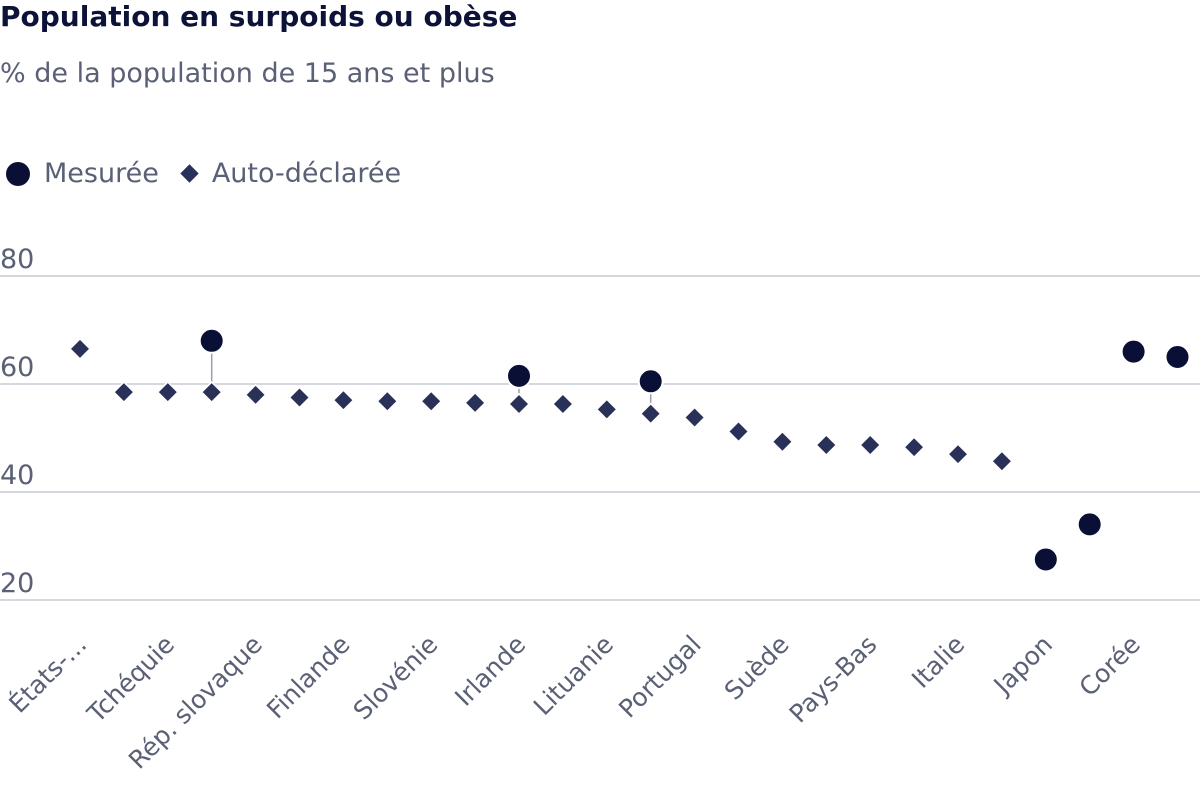 This screenshot has width=1200, height=800. What do you see at coordinates (17, 259) in the screenshot?
I see `y-tick-label: 80` at bounding box center [17, 259].